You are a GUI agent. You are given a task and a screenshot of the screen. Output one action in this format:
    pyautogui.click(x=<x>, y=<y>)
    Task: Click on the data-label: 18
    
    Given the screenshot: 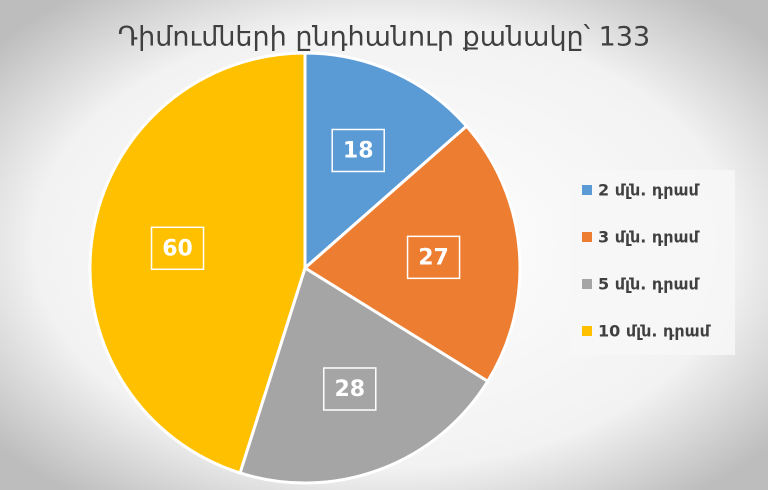 What is the action you would take?
    pyautogui.click(x=358, y=150)
    